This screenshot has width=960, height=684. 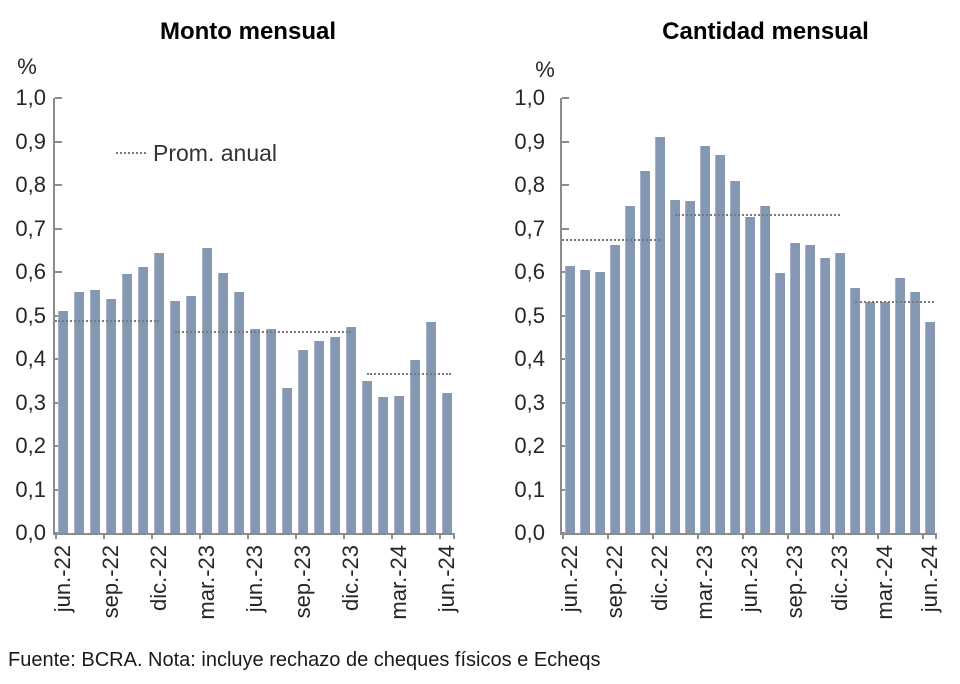 What do you see at coordinates (30, 141) in the screenshot?
I see `y-tick-label: 0,9` at bounding box center [30, 141].